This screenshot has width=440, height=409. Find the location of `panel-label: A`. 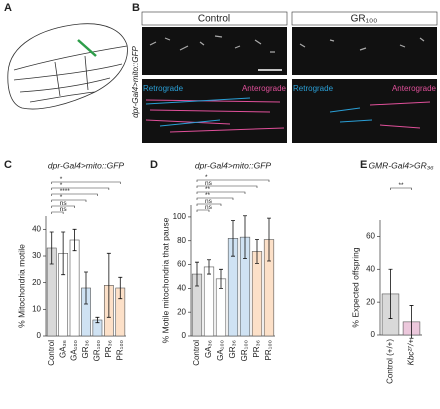

panel-label: A is located at coordinates (8, 8).